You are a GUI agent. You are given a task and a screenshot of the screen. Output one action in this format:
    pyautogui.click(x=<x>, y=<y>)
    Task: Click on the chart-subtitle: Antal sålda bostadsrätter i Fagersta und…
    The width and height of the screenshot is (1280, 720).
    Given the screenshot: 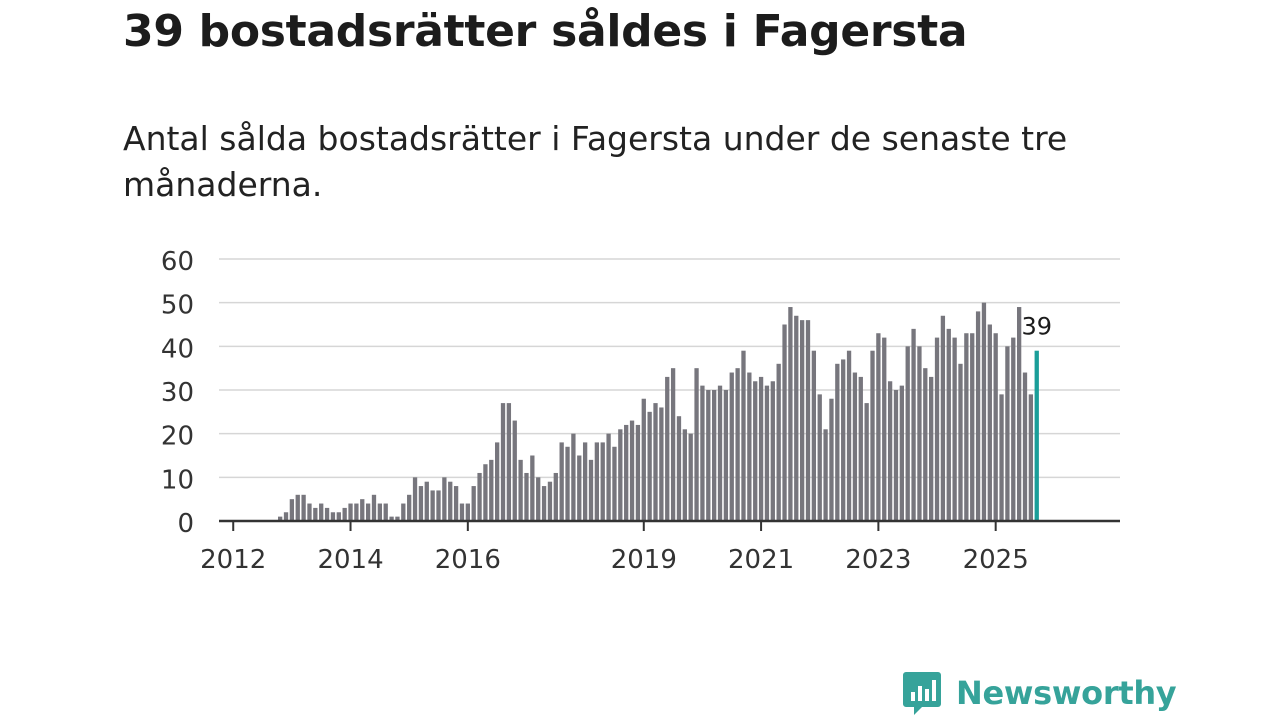 What is the action you would take?
    pyautogui.click(x=595, y=161)
    